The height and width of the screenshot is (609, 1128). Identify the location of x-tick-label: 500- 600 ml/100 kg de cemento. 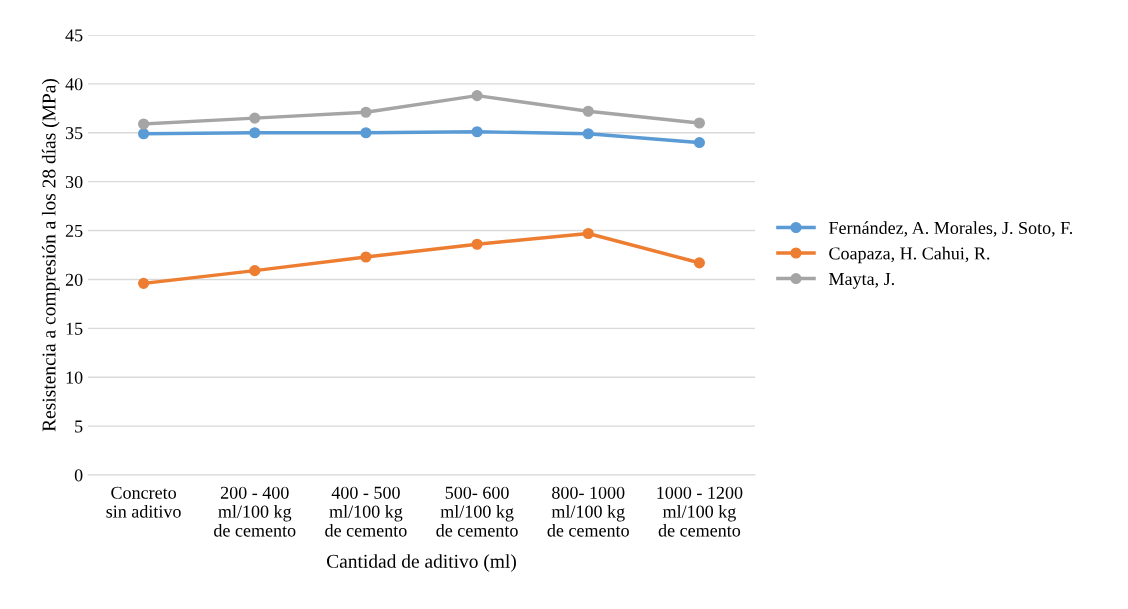
(477, 511).